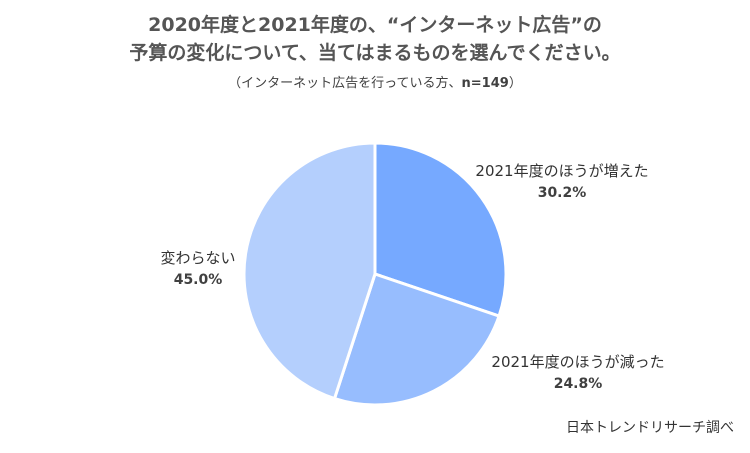  I want to click on subtitle-prefix: （インターネット広告を行っている方、, so click(345, 83).